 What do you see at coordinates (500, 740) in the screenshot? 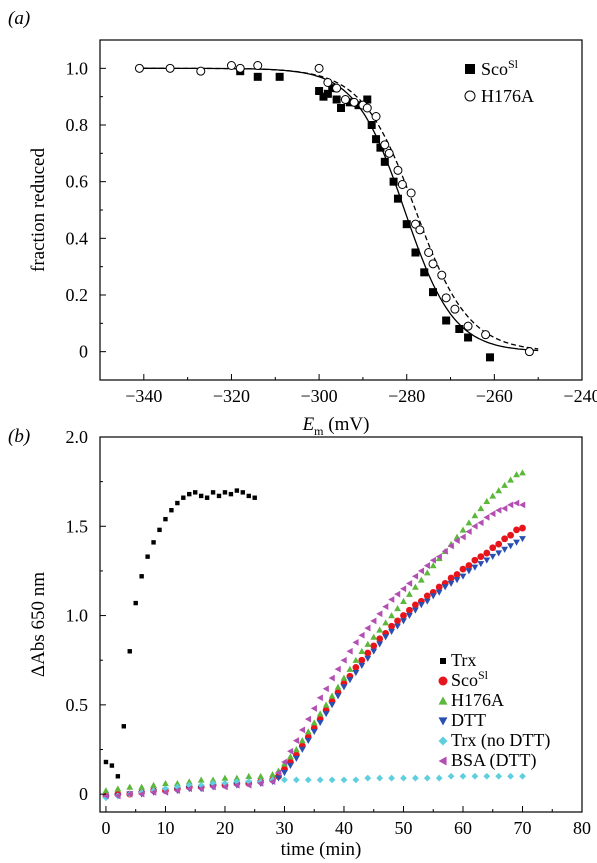
I see `legend-label-trx-no-dtt: Trx (no DTT)` at bounding box center [500, 740].